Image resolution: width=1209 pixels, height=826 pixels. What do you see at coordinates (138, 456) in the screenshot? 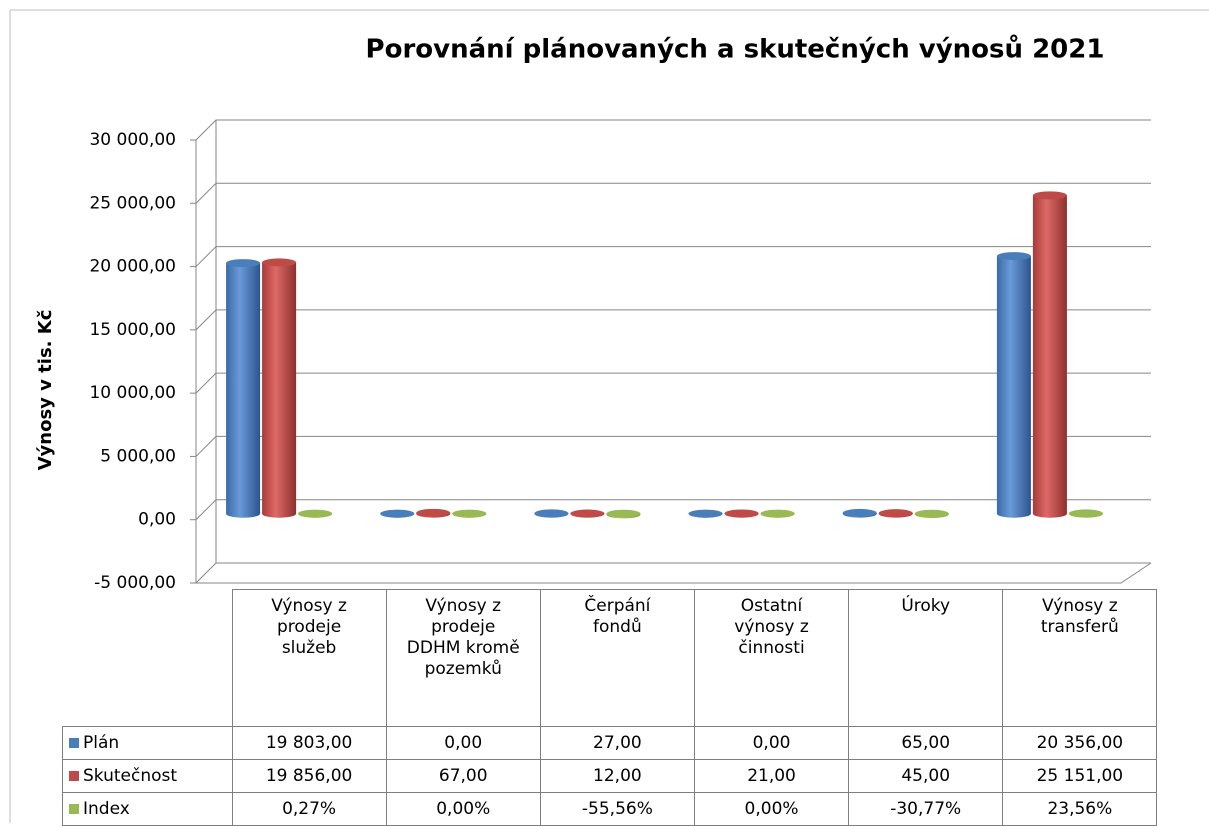
I see `y-tick-label: 5 000,00` at bounding box center [138, 456].